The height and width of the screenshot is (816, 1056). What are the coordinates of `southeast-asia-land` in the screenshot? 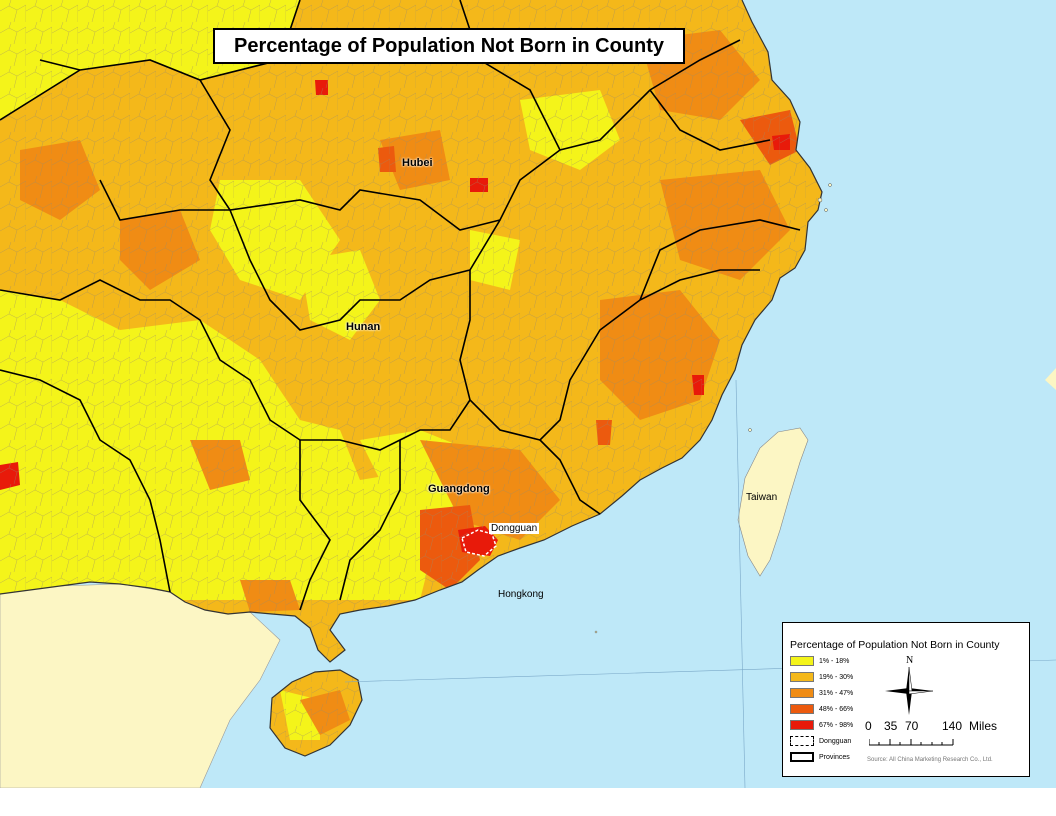 It's located at (140, 685).